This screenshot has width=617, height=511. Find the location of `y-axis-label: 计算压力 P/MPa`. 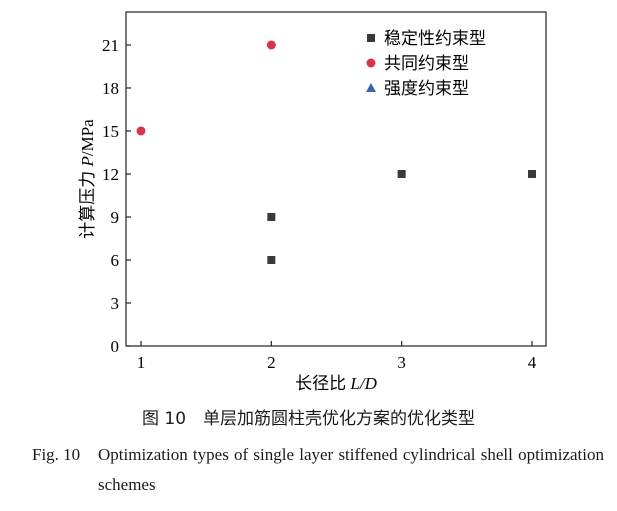

y-axis-label: 计算压力 P/MPa is located at coordinates (88, 179).